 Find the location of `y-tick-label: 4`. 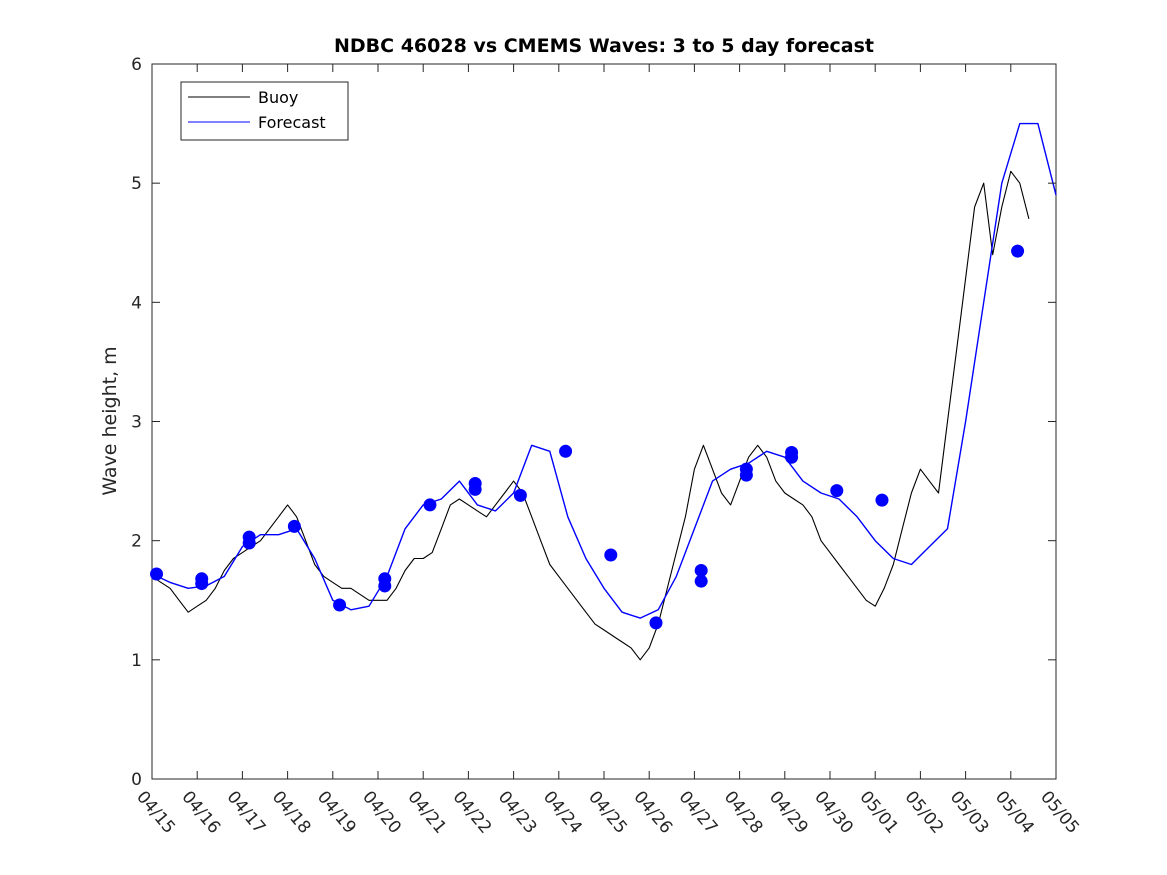

y-tick-label: 4 is located at coordinates (136, 303).